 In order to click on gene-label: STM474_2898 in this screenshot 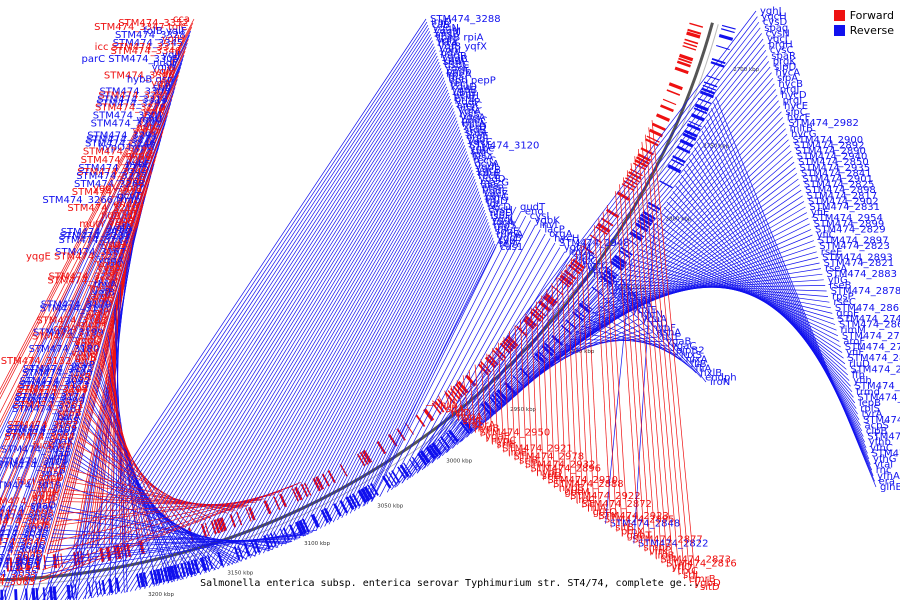, I will do `click(840, 190)`.